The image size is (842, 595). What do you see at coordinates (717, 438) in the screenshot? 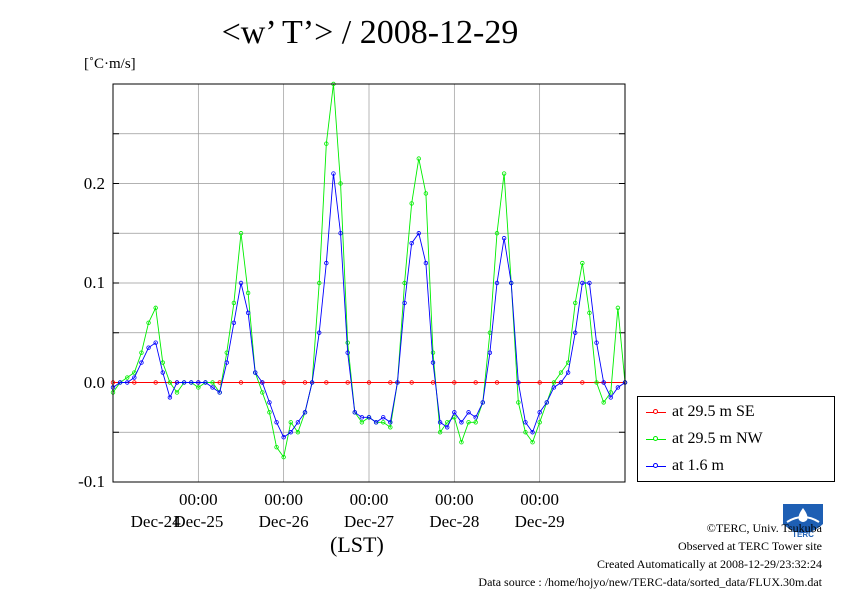
I see `legend-label-nw: at 29.5 m NW` at bounding box center [717, 438].